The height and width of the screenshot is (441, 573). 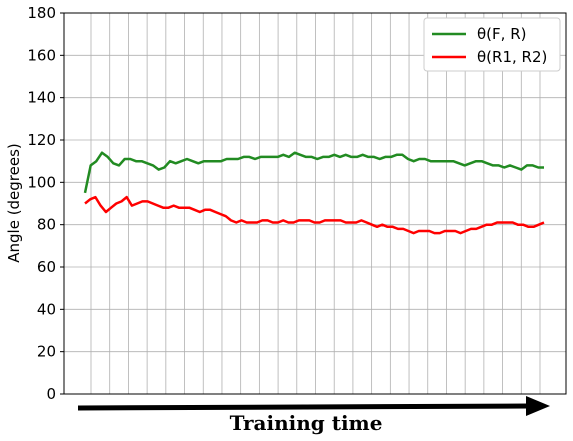 I want to click on y-tick-label: 0, so click(x=51, y=394).